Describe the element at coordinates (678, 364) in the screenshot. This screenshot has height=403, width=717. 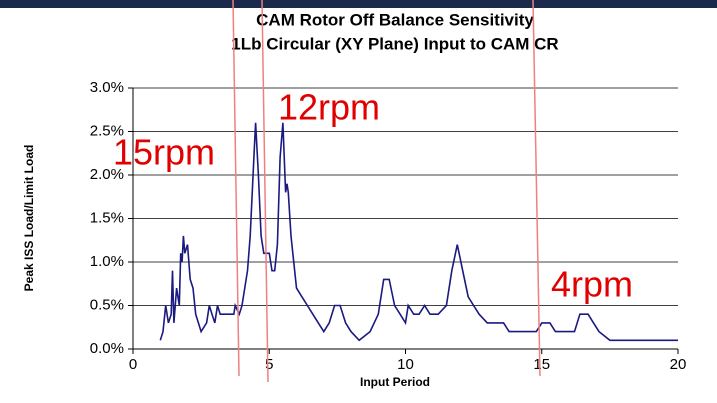
I see `x-tick-label: 20` at that location.